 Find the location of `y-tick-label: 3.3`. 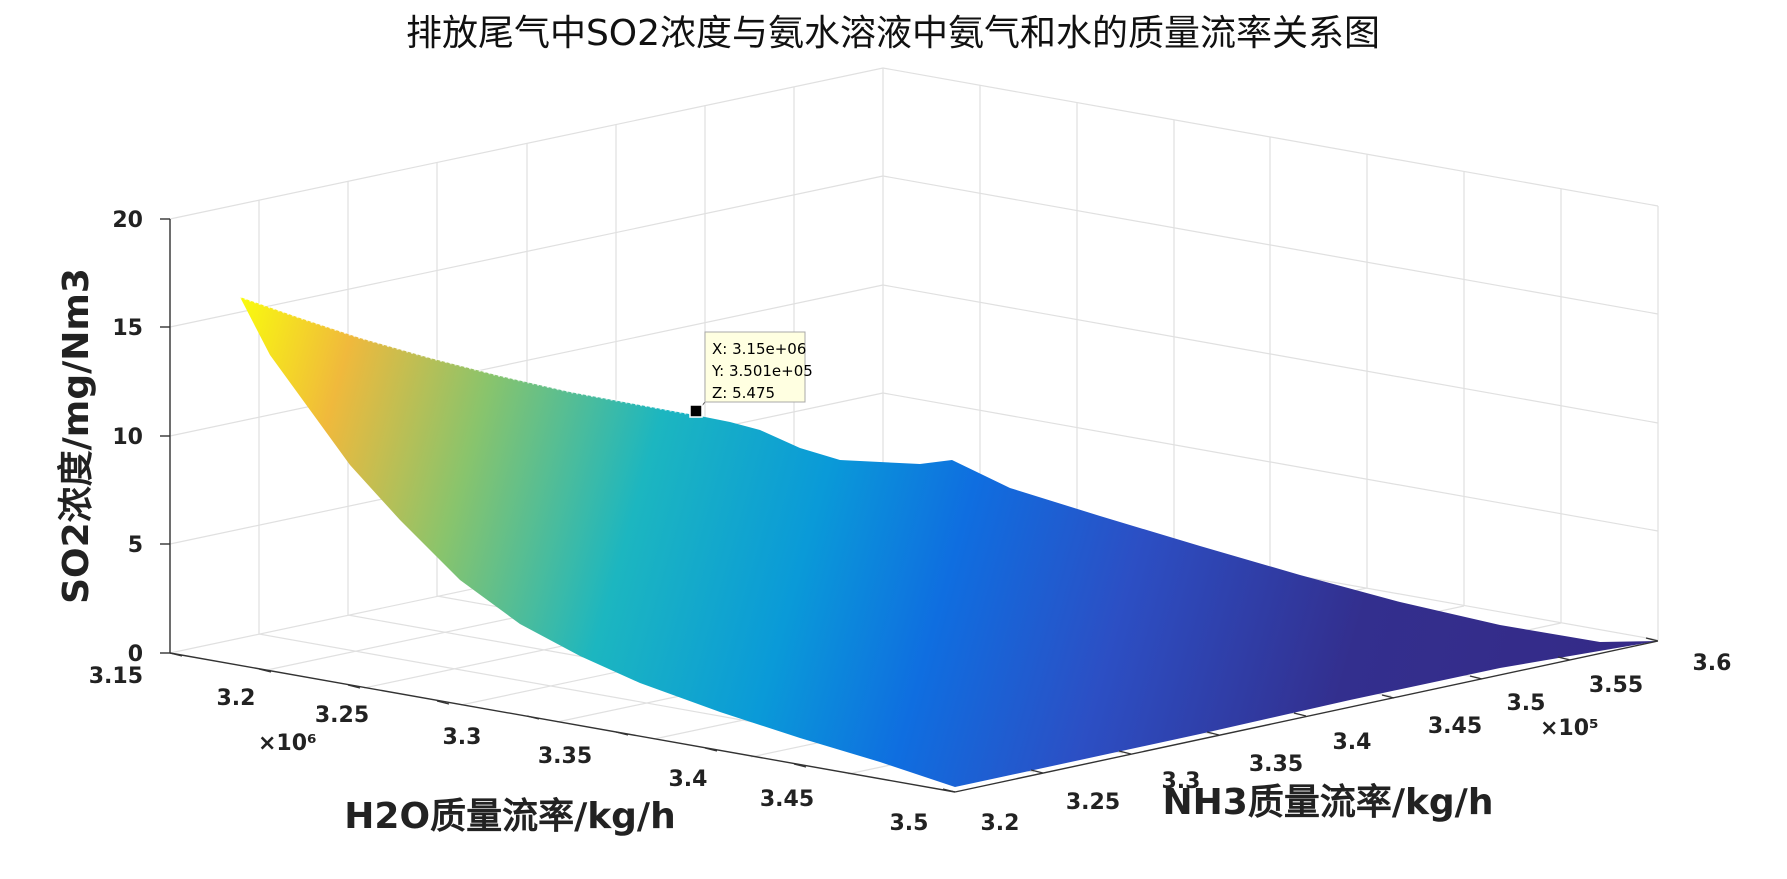

y-tick-label: 3.3 is located at coordinates (1181, 781).